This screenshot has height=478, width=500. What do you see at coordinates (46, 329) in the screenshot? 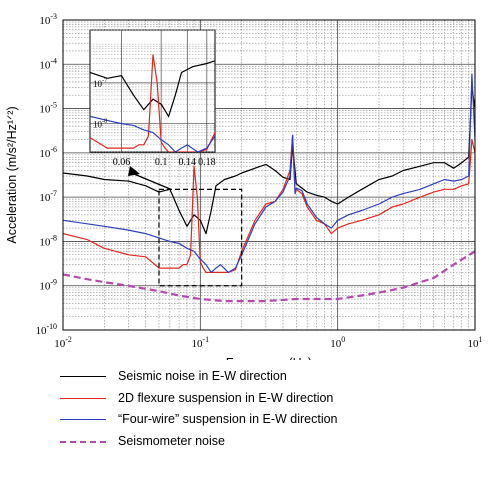
I see `y-tick-label: 10⁻¹⁰` at bounding box center [46, 329].